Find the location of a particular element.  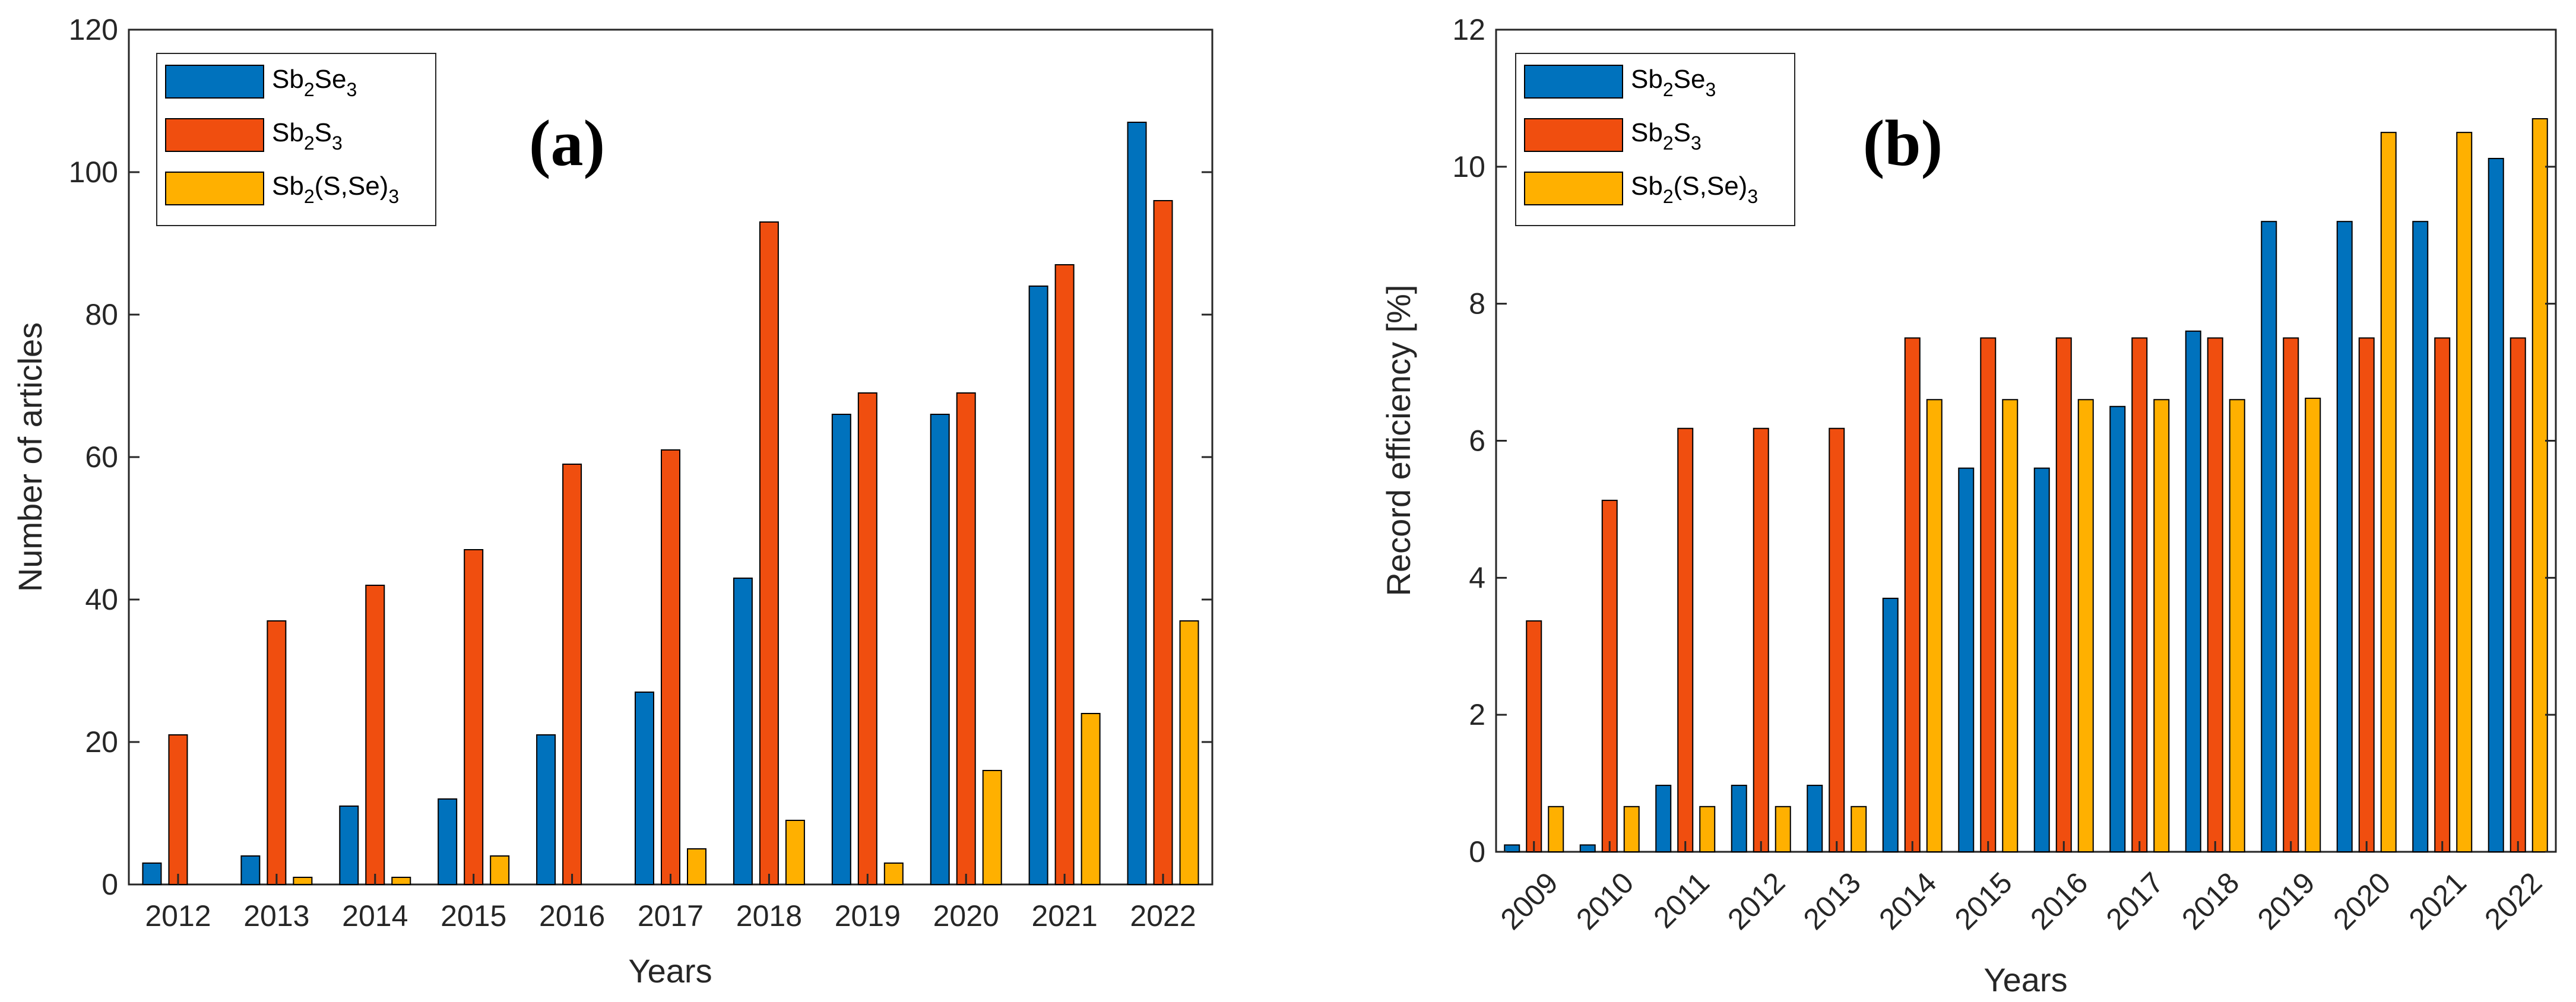

bar-sb2sse3-2015-a is located at coordinates (500, 870).